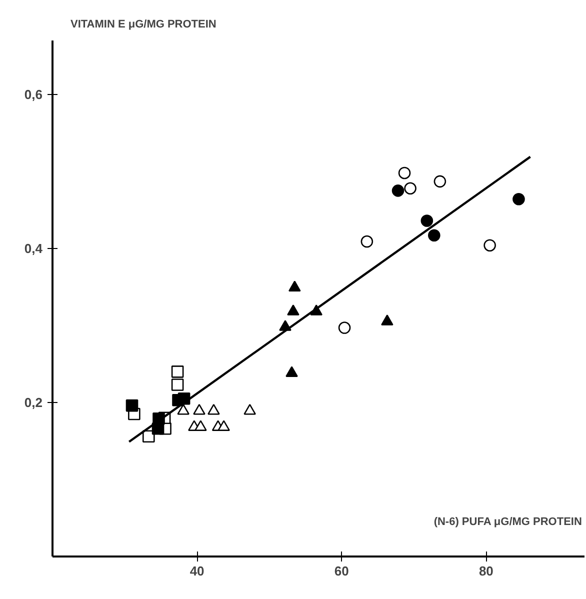  What do you see at coordinates (341, 571) in the screenshot?
I see `x-tick-label: 60` at bounding box center [341, 571].